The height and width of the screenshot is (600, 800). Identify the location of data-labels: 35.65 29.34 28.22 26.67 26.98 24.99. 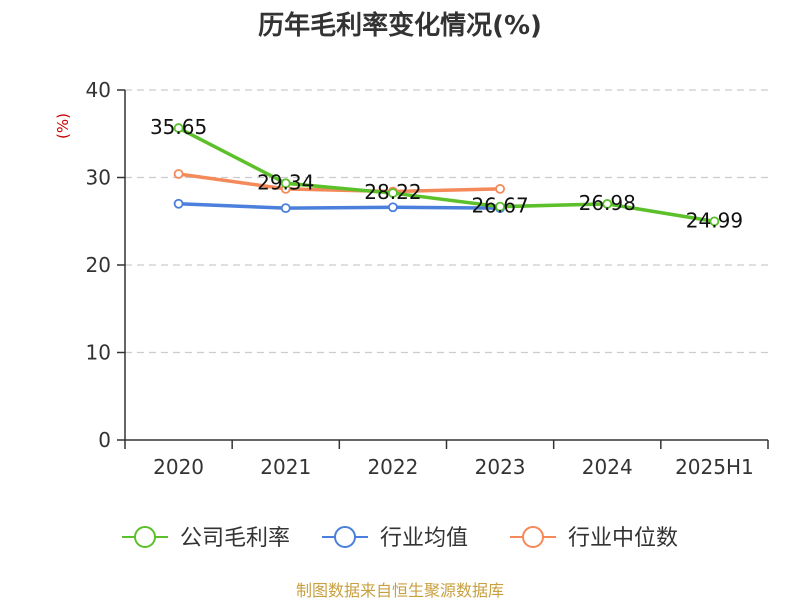
(446, 173).